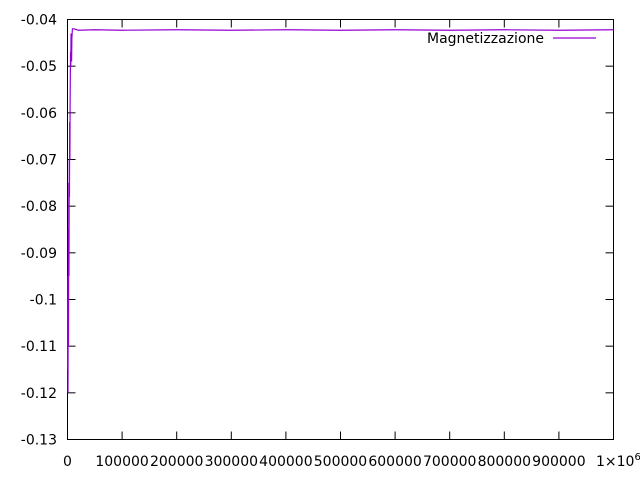 Image resolution: width=640 pixels, height=480 pixels. Describe the element at coordinates (67, 462) in the screenshot. I see `x-tick-label: 0` at that location.